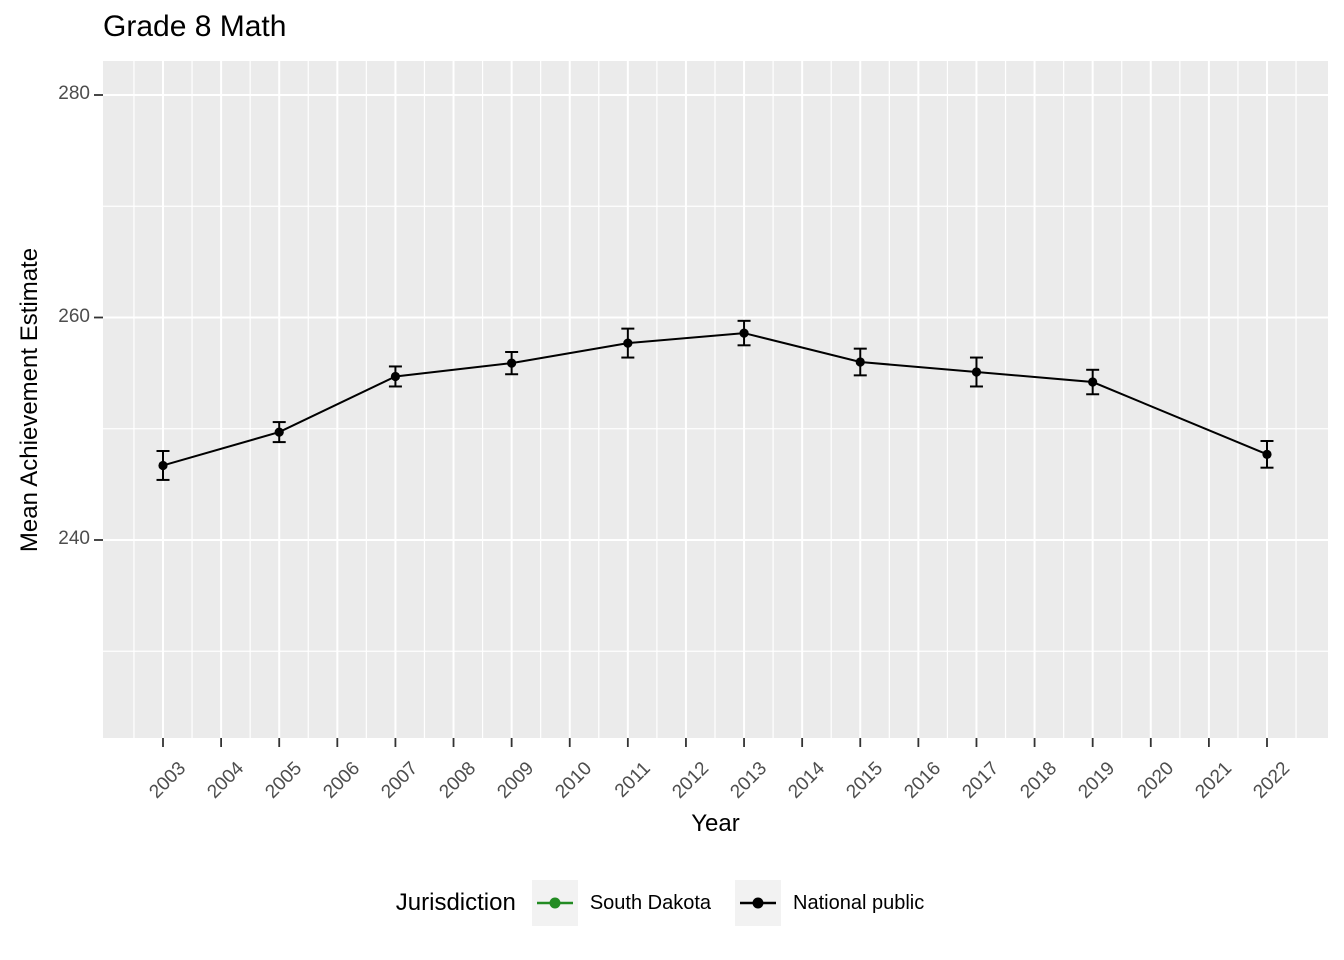 The height and width of the screenshot is (960, 1344). I want to click on data-point-2003, so click(163, 465).